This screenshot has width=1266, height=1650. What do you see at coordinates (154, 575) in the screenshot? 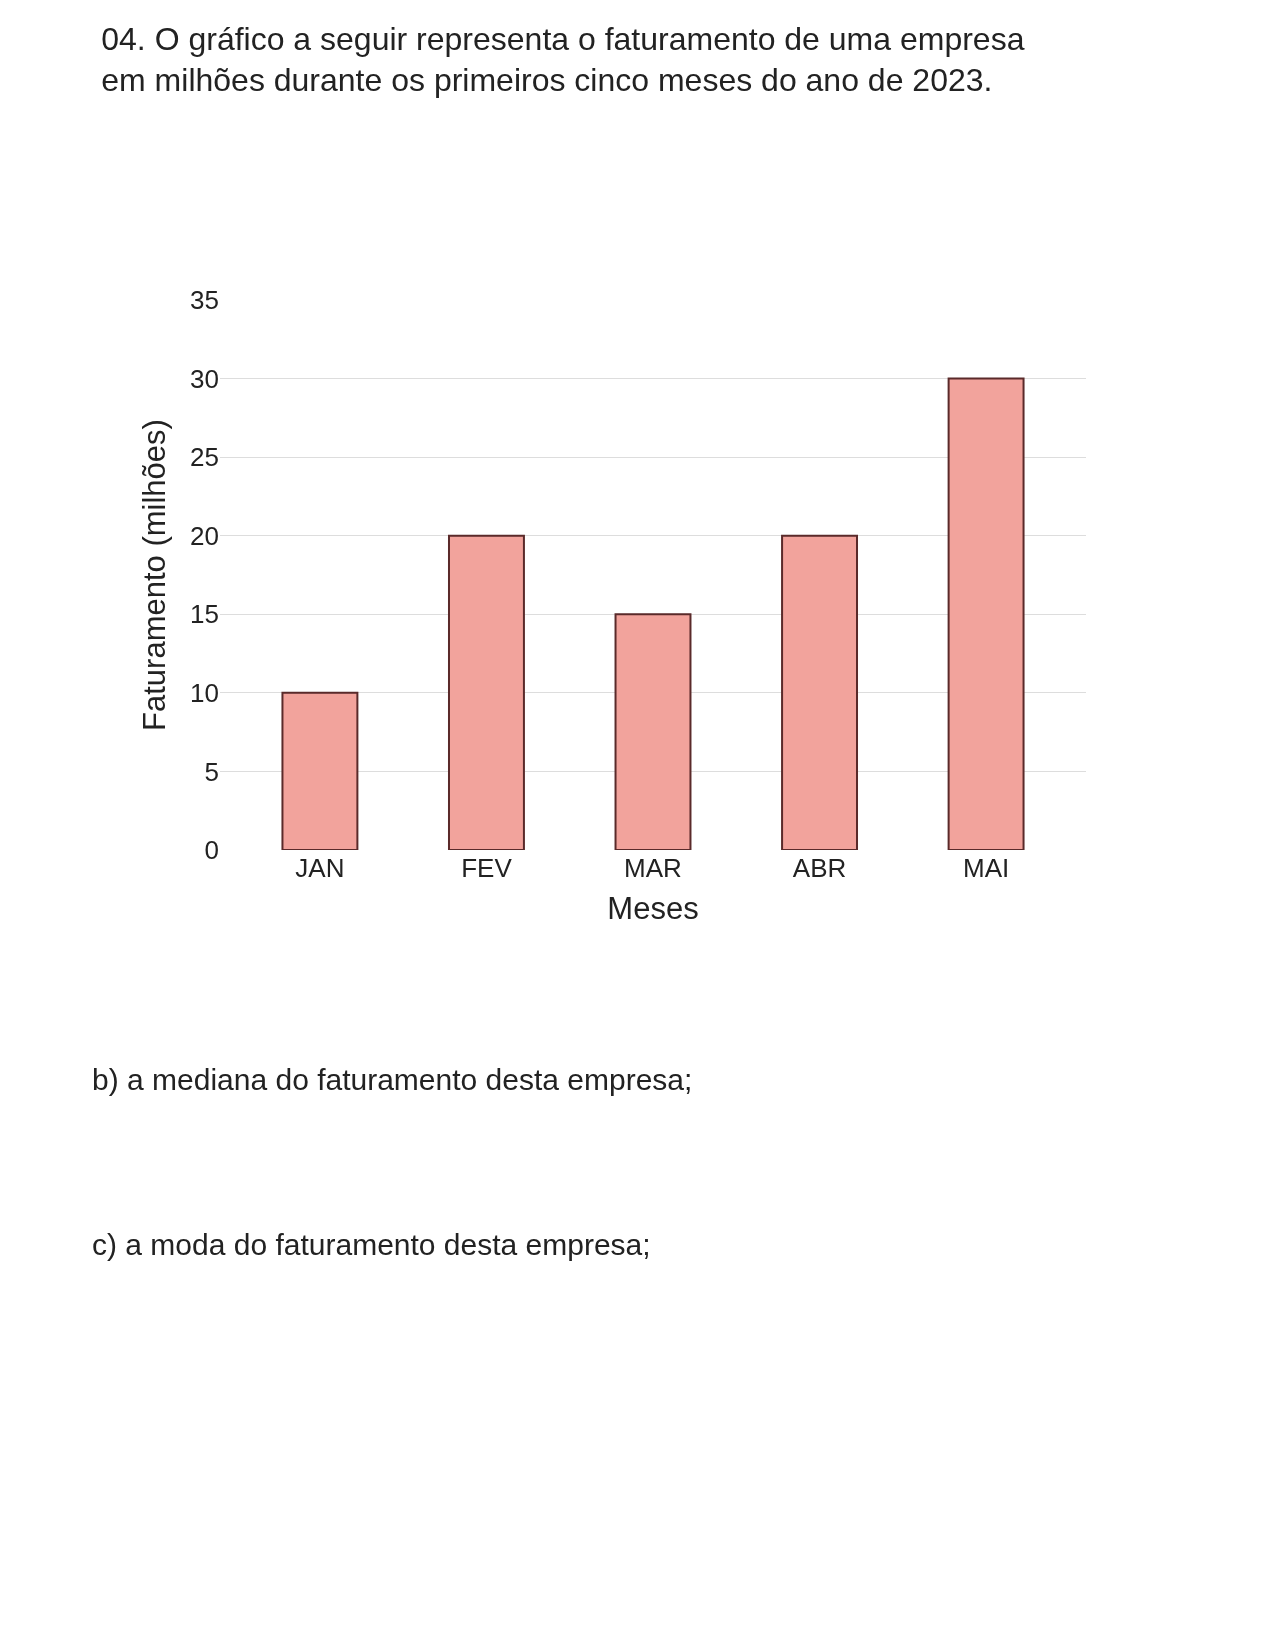
I see `y-axis-title: Faturamento (milhões)` at bounding box center [154, 575].